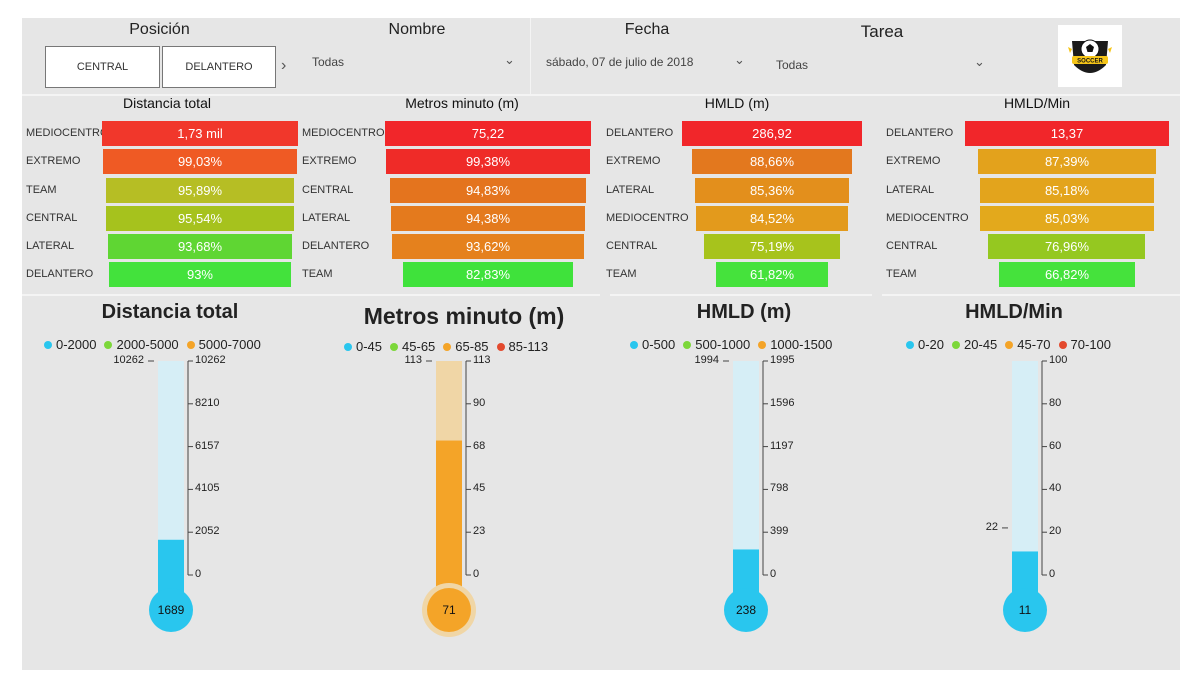 Image resolution: width=1200 pixels, height=693 pixels. I want to click on funnel-bar-label: 85,03%, so click(1067, 218).